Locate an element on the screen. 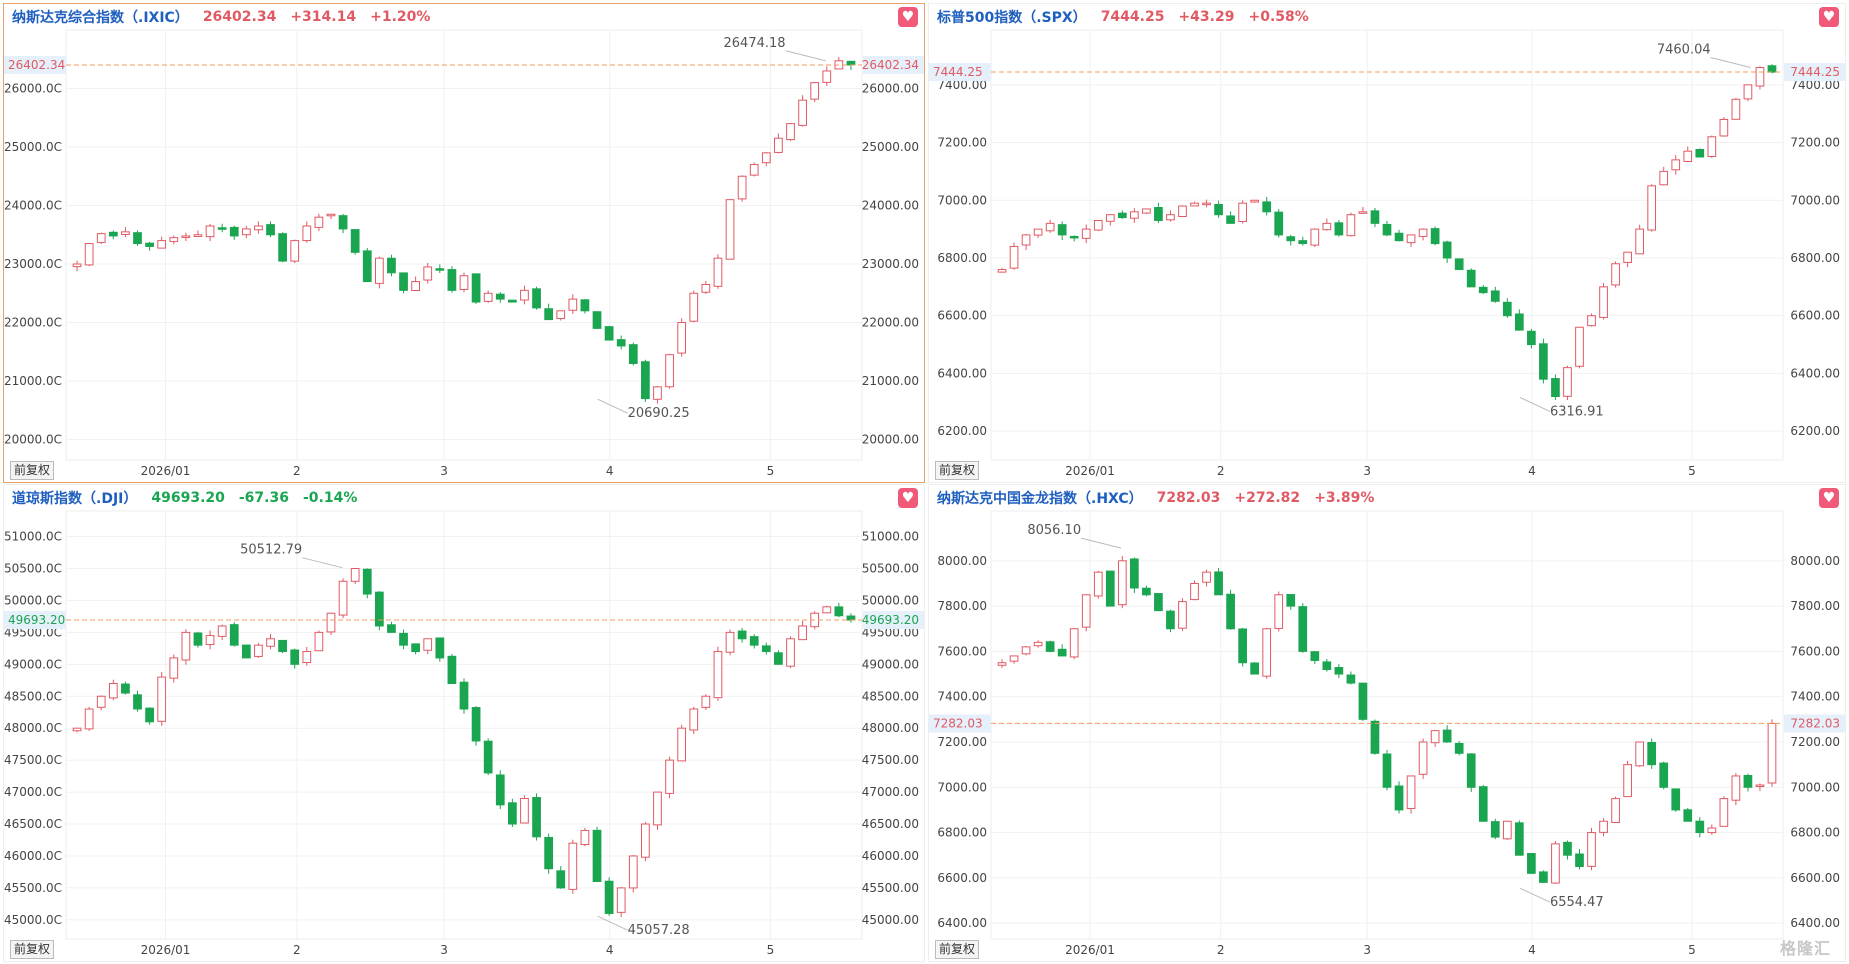 This screenshot has width=1849, height=964. y-tick-right: 6800.00 is located at coordinates (1815, 258).